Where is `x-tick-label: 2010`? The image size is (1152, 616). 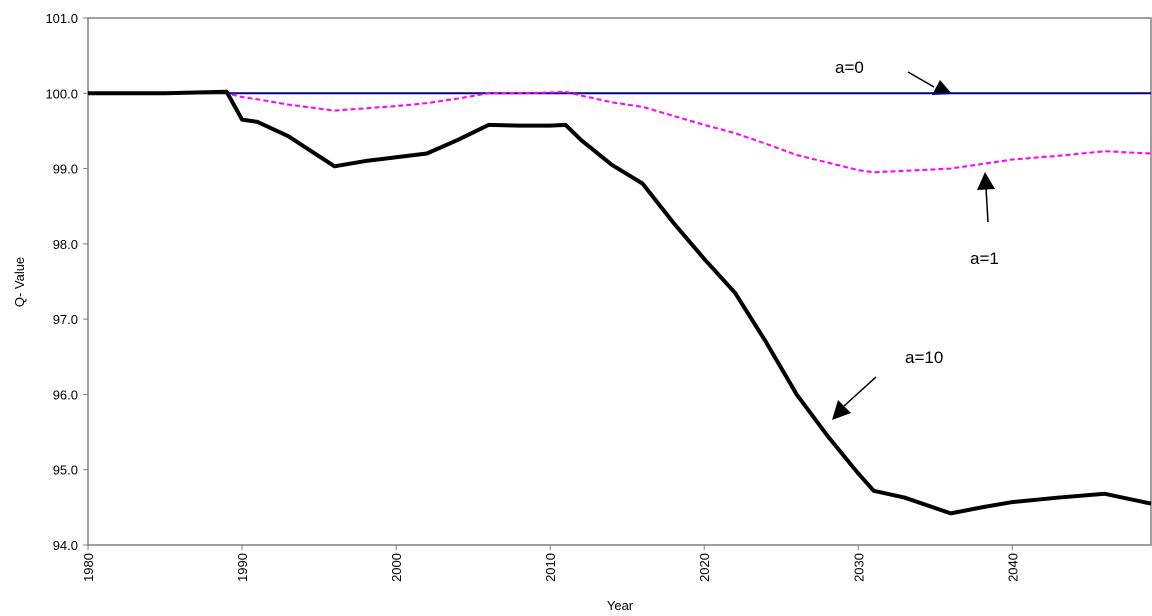 x-tick-label: 2010 is located at coordinates (550, 567).